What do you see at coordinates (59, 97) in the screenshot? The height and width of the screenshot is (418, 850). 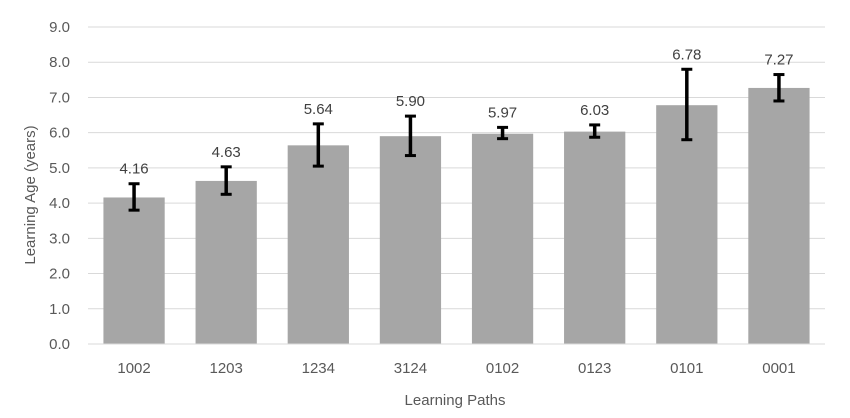 I see `y-tick-label: 7.0` at bounding box center [59, 97].